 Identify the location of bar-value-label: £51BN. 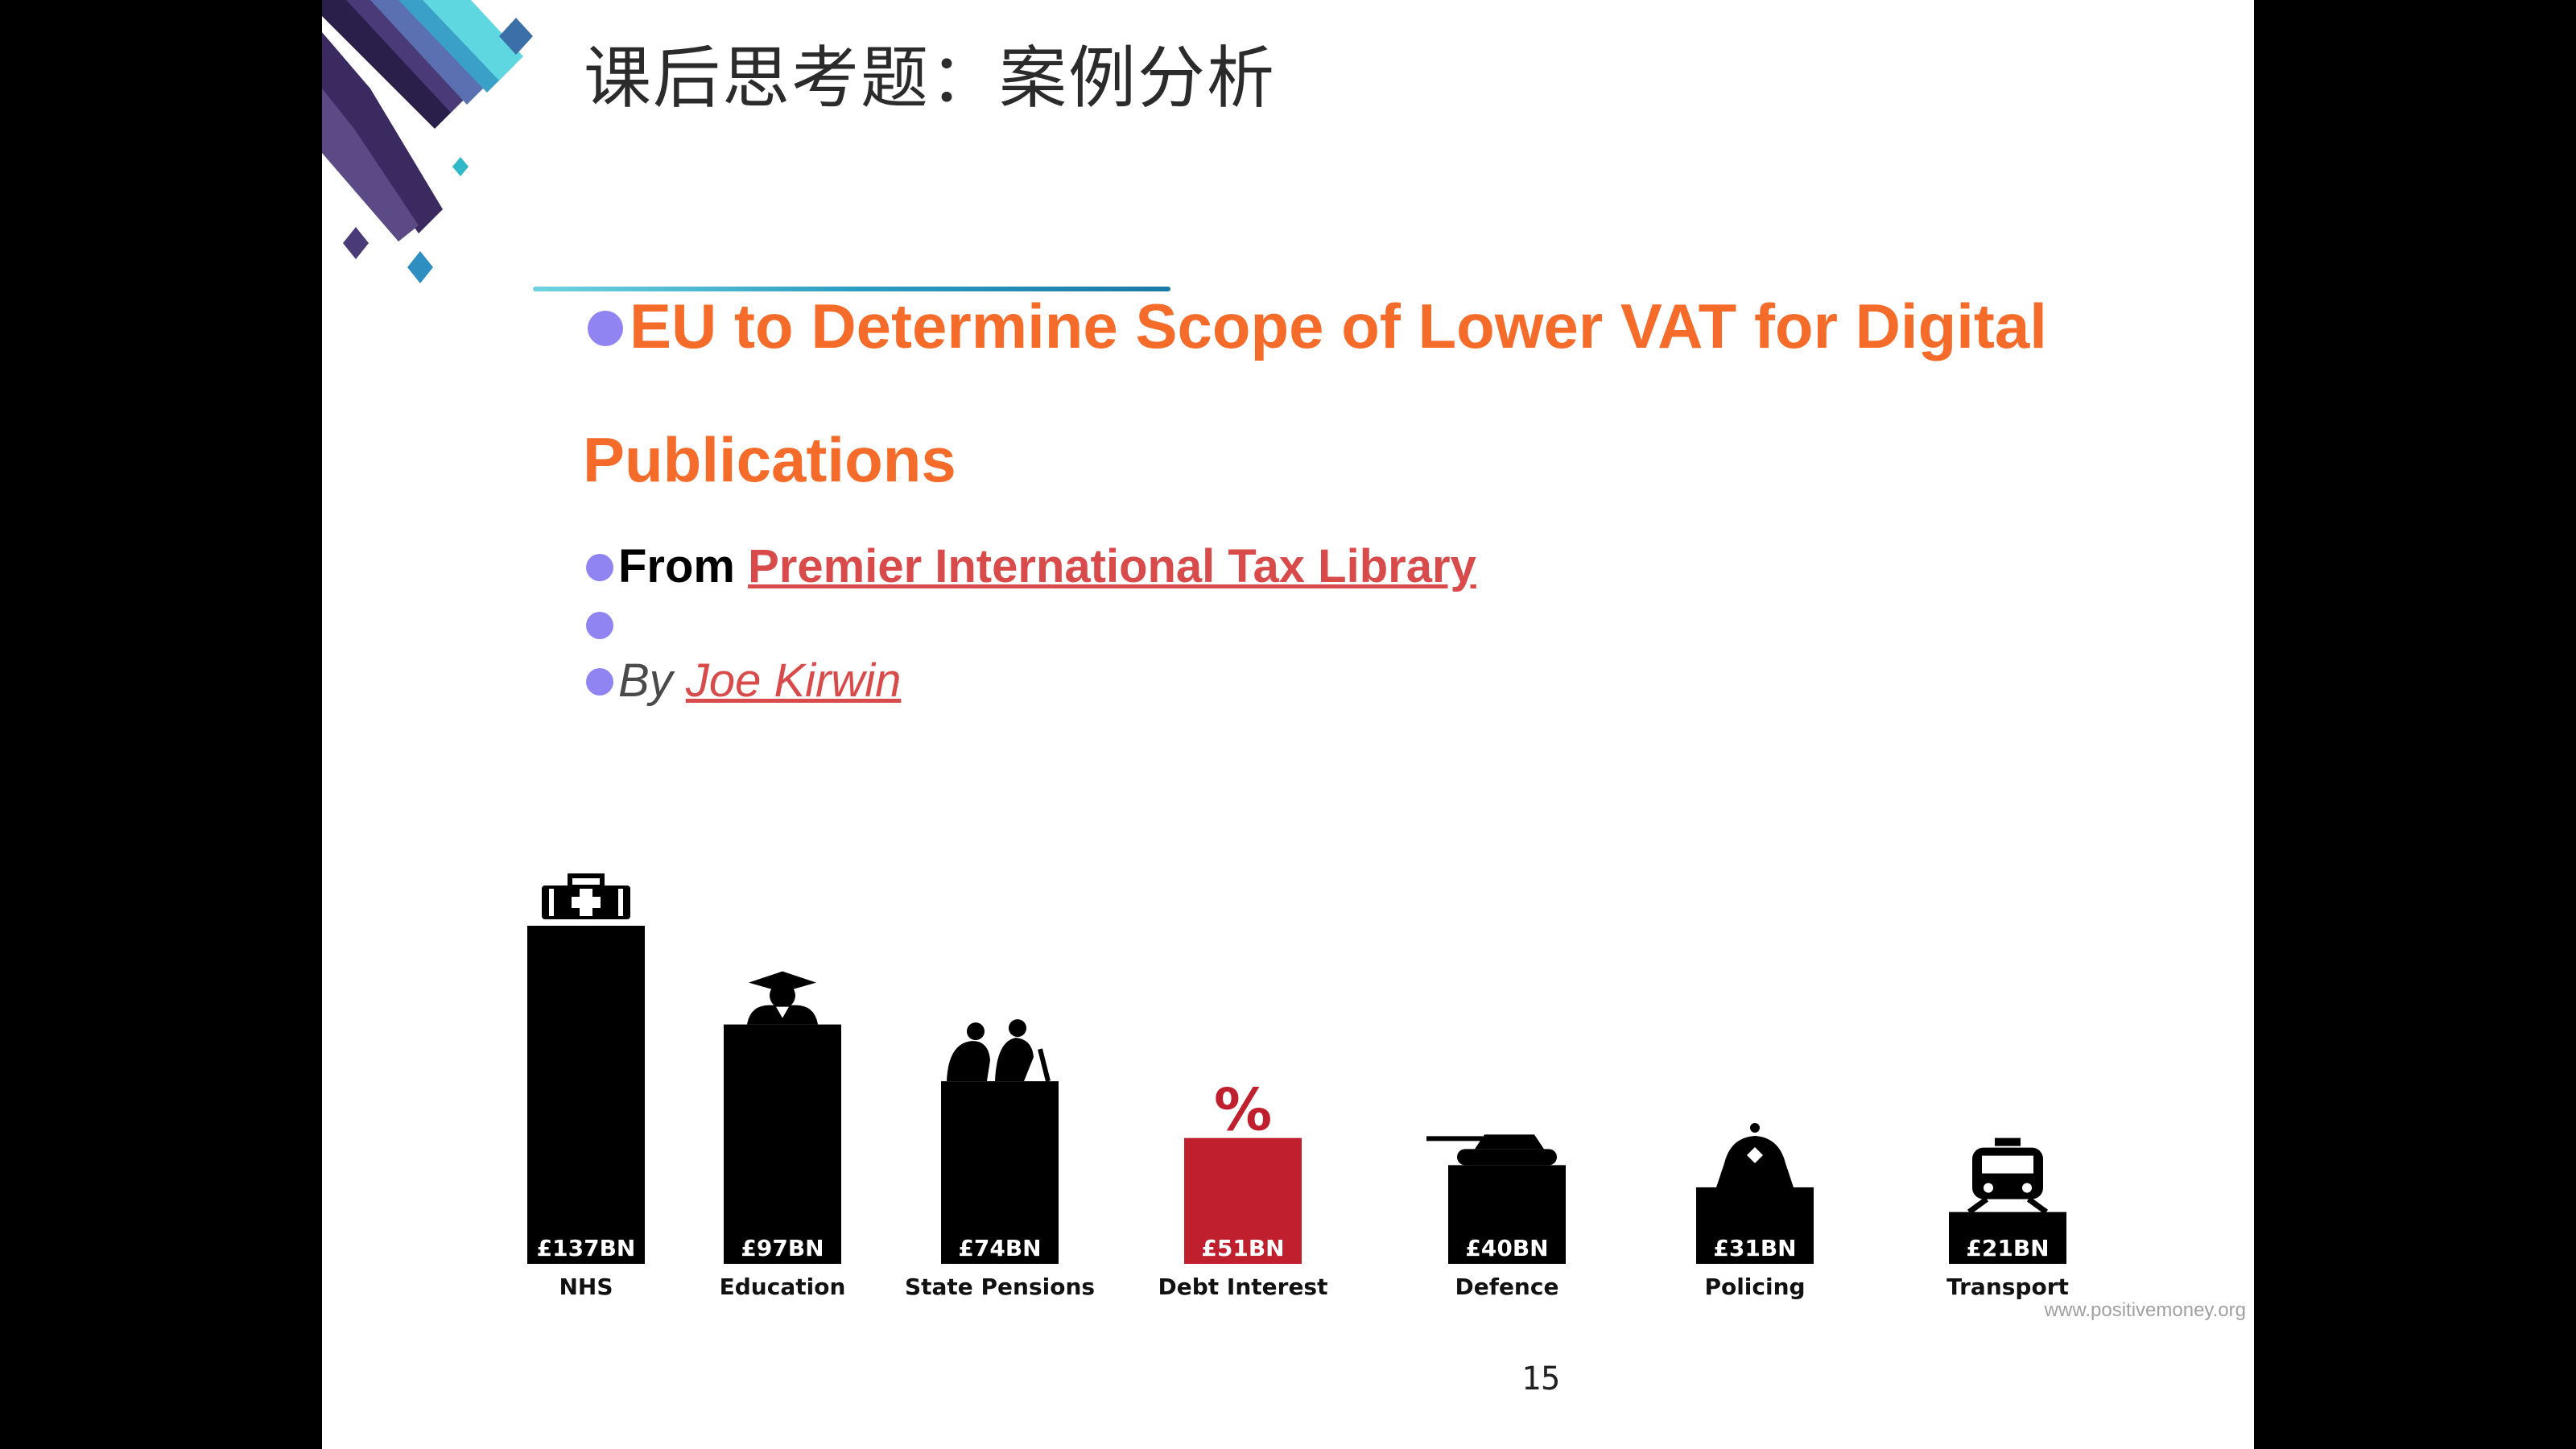
(1242, 1248).